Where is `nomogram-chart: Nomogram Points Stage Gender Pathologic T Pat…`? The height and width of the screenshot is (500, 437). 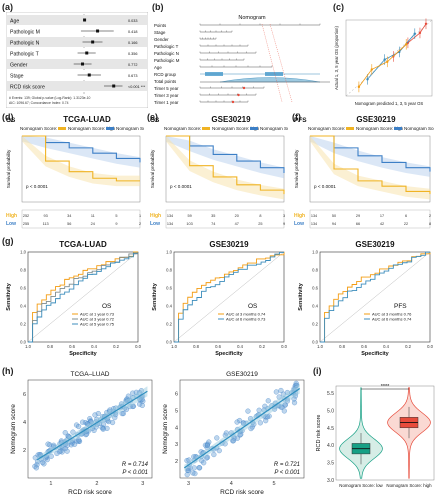
nomogram-chart: Nomogram Points Stage Gender Pathologic T Pat… is located at coordinates (242, 60).